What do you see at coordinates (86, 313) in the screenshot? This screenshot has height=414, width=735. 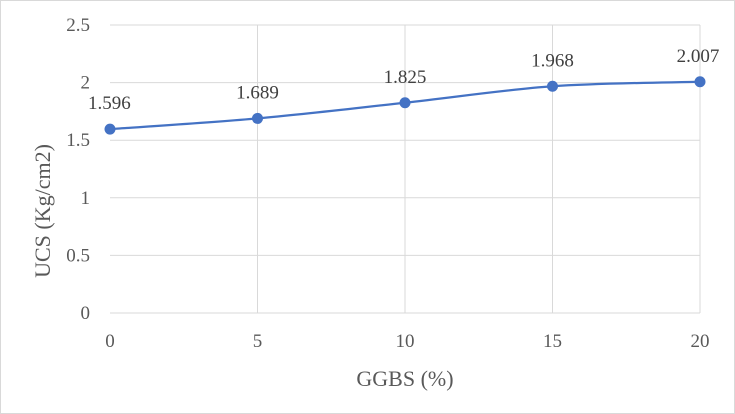 I see `y-tick-label: 0` at bounding box center [86, 313].